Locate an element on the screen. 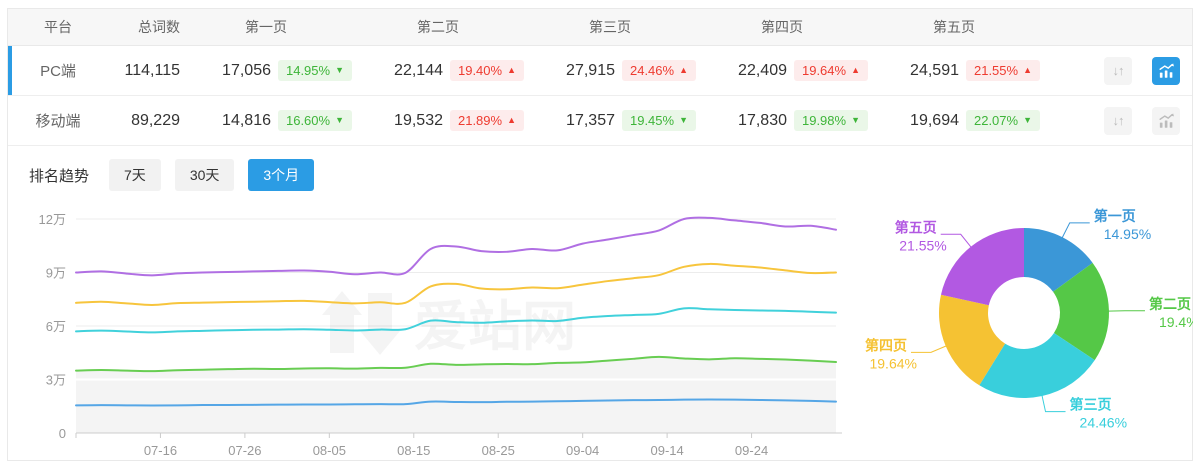 The image size is (1200, 471). page1-count: 14,816 is located at coordinates (246, 120).